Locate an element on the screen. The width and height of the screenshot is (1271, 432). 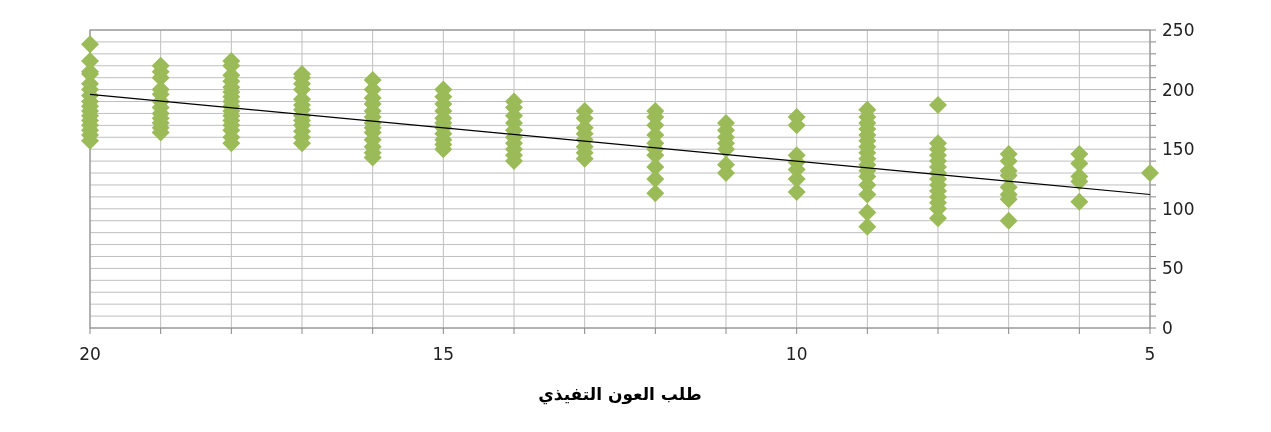
x-axis-title: طلب العون التفيذي is located at coordinates (620, 394).